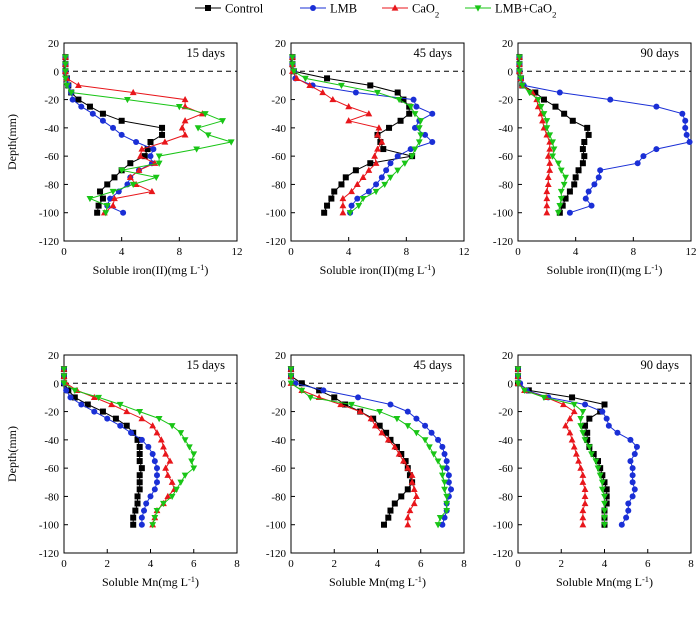  What do you see at coordinates (108, 564) in the screenshot?
I see `x-tick-label: 2` at bounding box center [108, 564].